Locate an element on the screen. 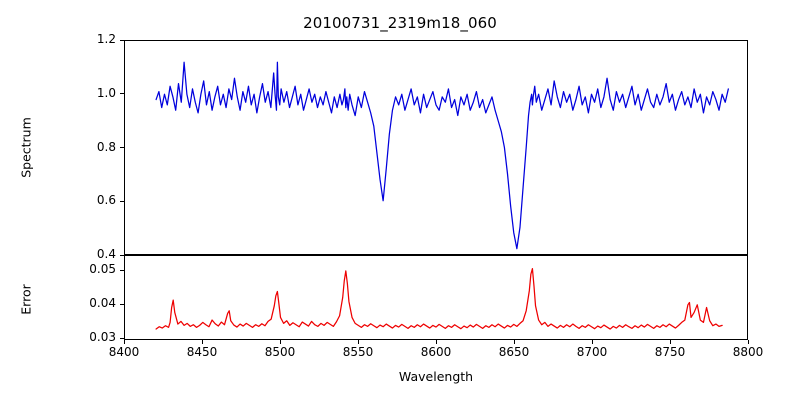  spectrum-axis-label: Spectrum is located at coordinates (26, 147).